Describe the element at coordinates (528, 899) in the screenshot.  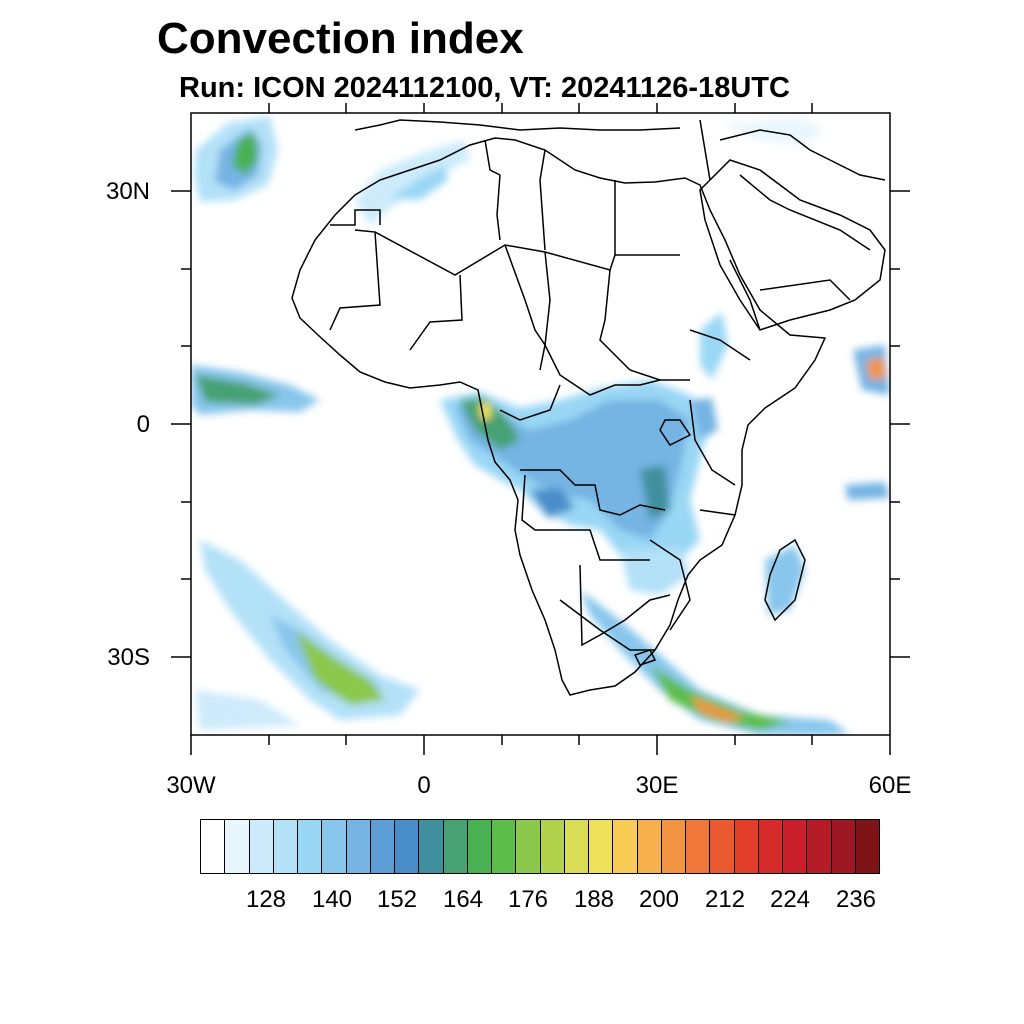
I see `colorbar-label-176: 176` at that location.